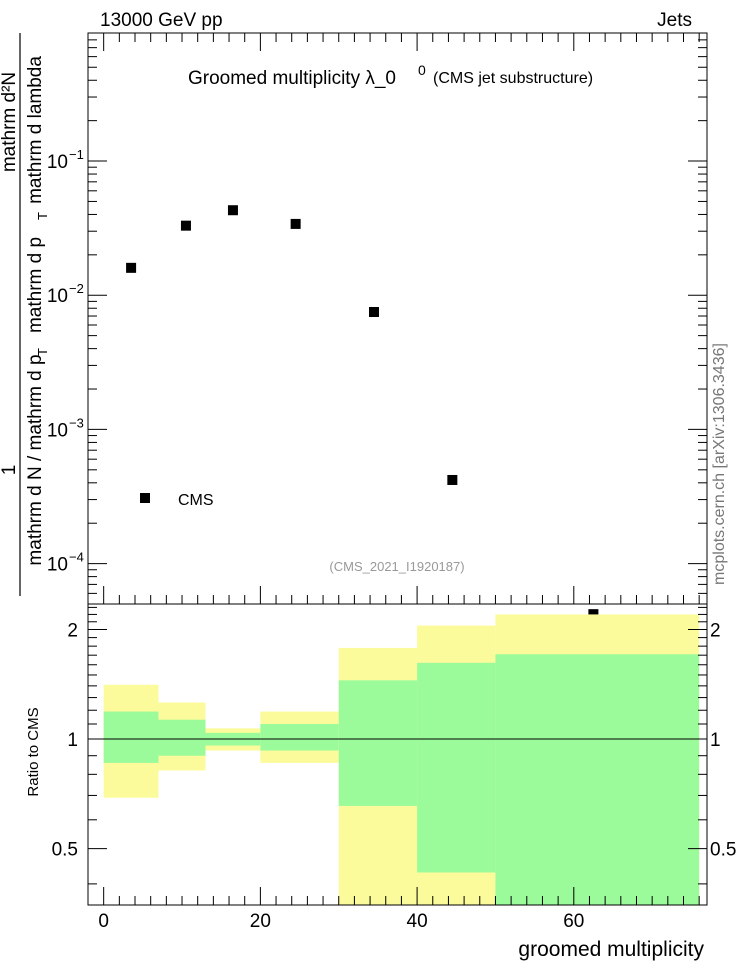 This screenshot has width=746, height=972. Describe the element at coordinates (674, 20) in the screenshot. I see `header-right: Jets` at that location.